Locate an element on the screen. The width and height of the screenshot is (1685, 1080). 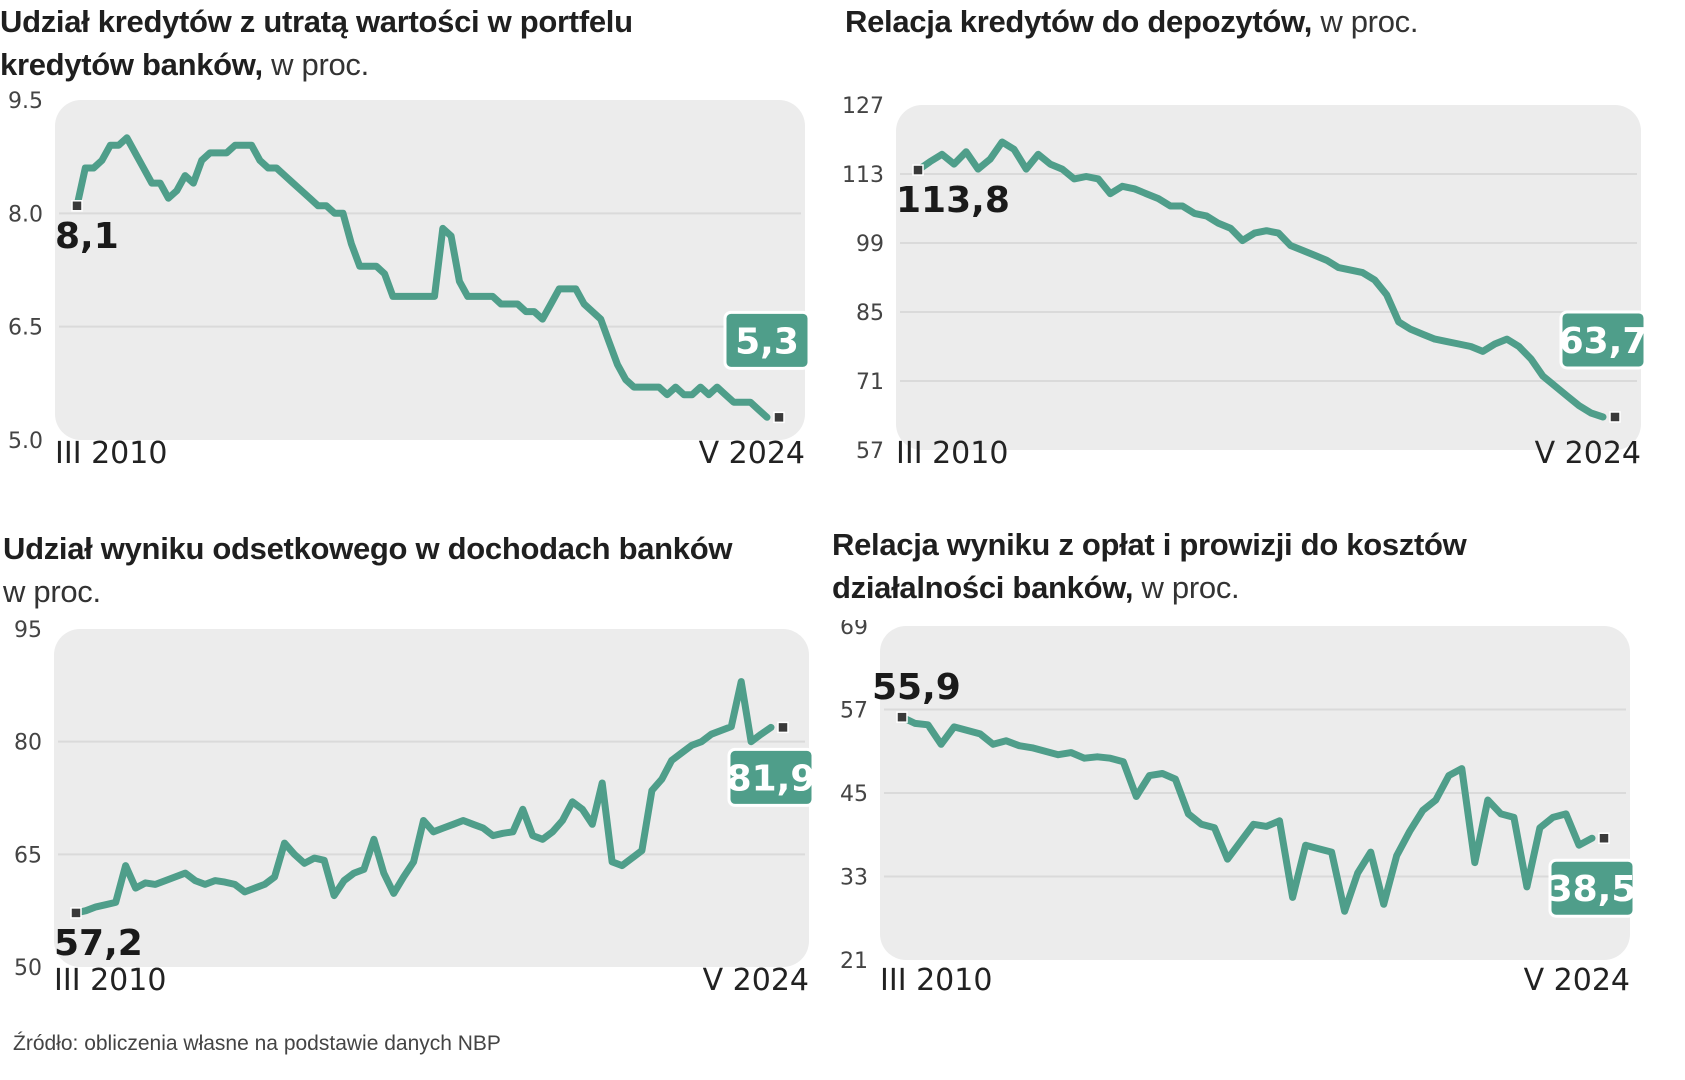
end-value-label: 5,3 is located at coordinates (767, 341).